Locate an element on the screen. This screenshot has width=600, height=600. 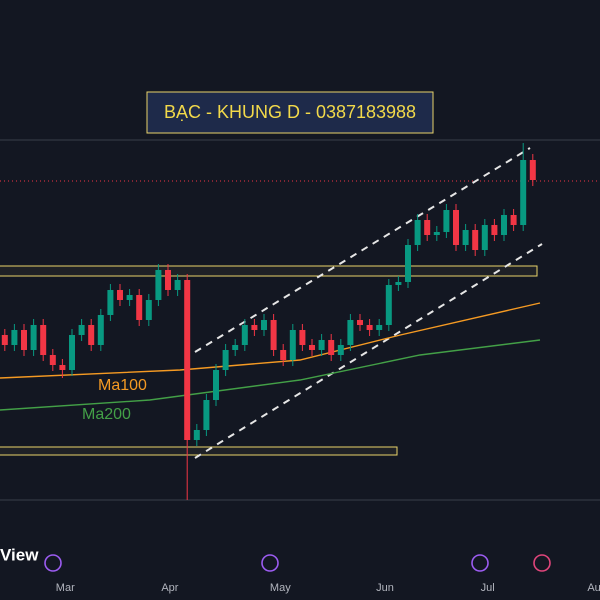
x-tick-label: Aug is located at coordinates (593, 588).